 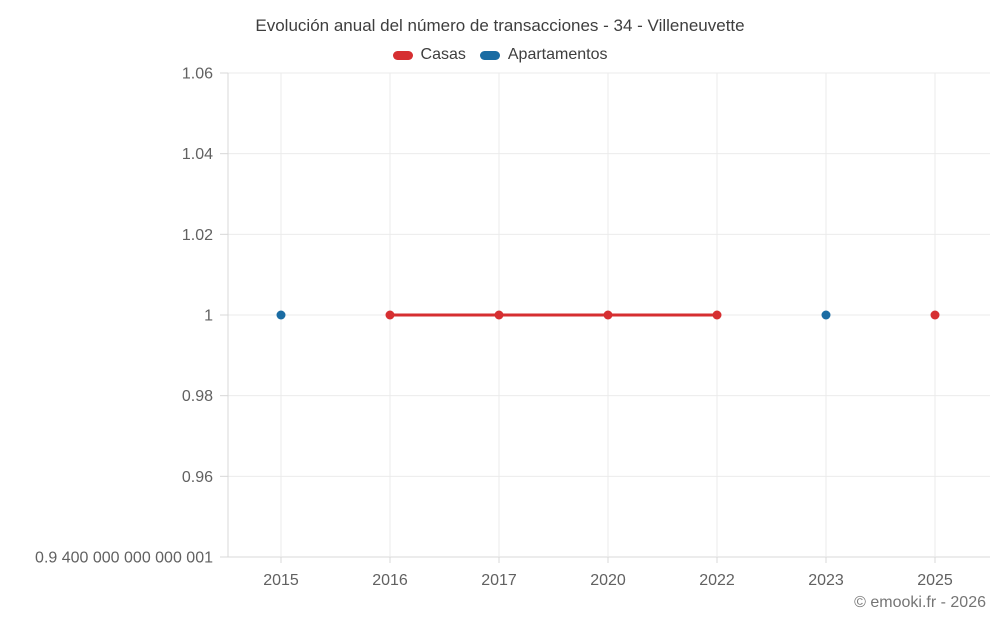 I want to click on data-point-apartamentos-2015, so click(x=281, y=315).